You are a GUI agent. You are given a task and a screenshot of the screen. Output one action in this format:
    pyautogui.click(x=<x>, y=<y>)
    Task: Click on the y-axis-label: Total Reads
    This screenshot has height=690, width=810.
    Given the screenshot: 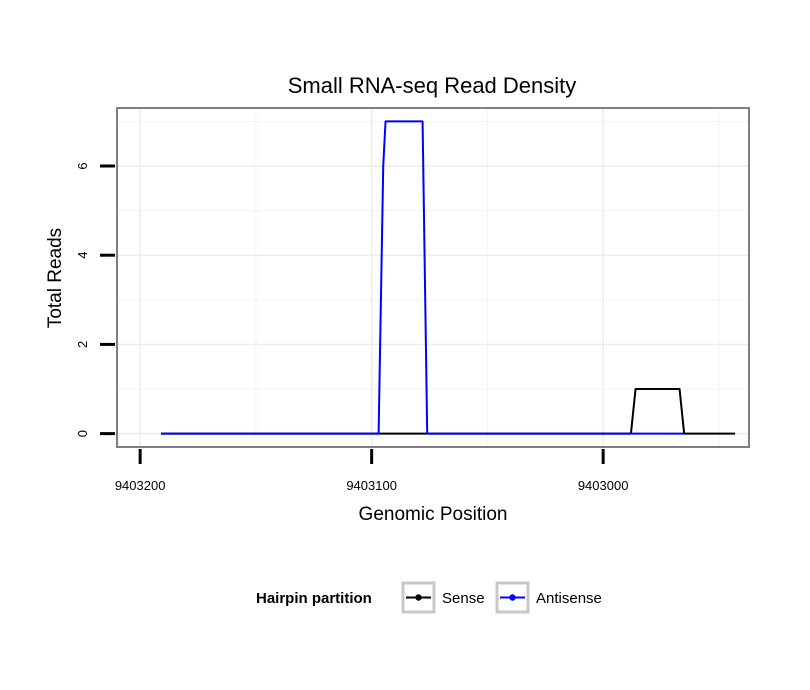 What is the action you would take?
    pyautogui.click(x=55, y=278)
    